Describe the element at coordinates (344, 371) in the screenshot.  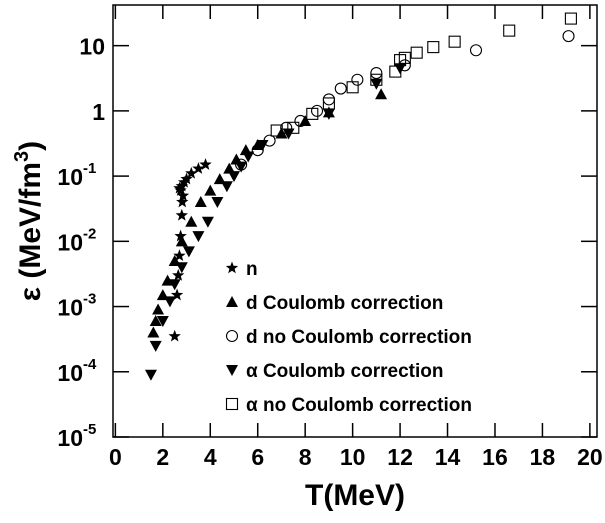
I see `legend-label: α Coulomb correction` at that location.